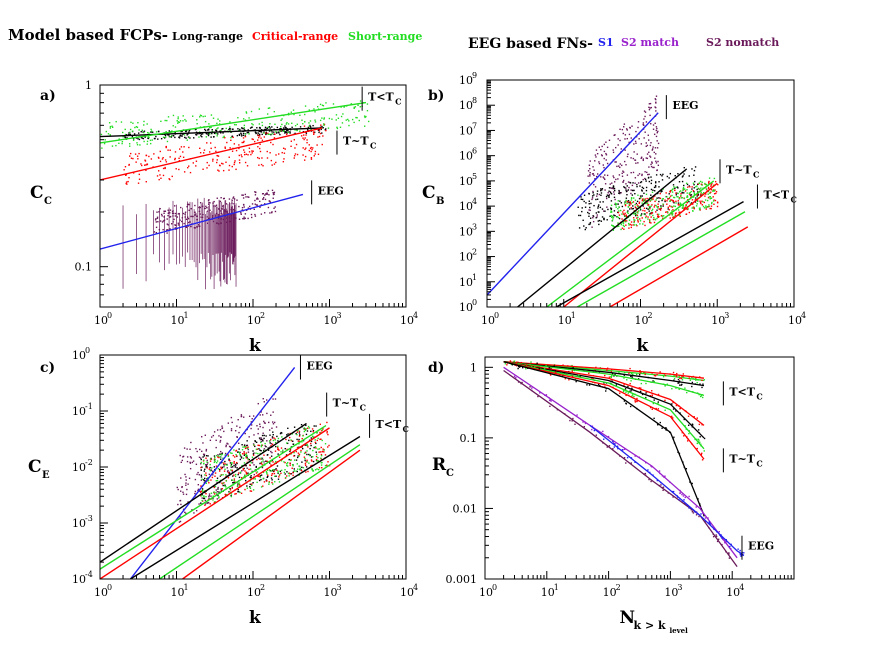  Describe the element at coordinates (618, 201) in the screenshot. I see `plot-area` at that location.